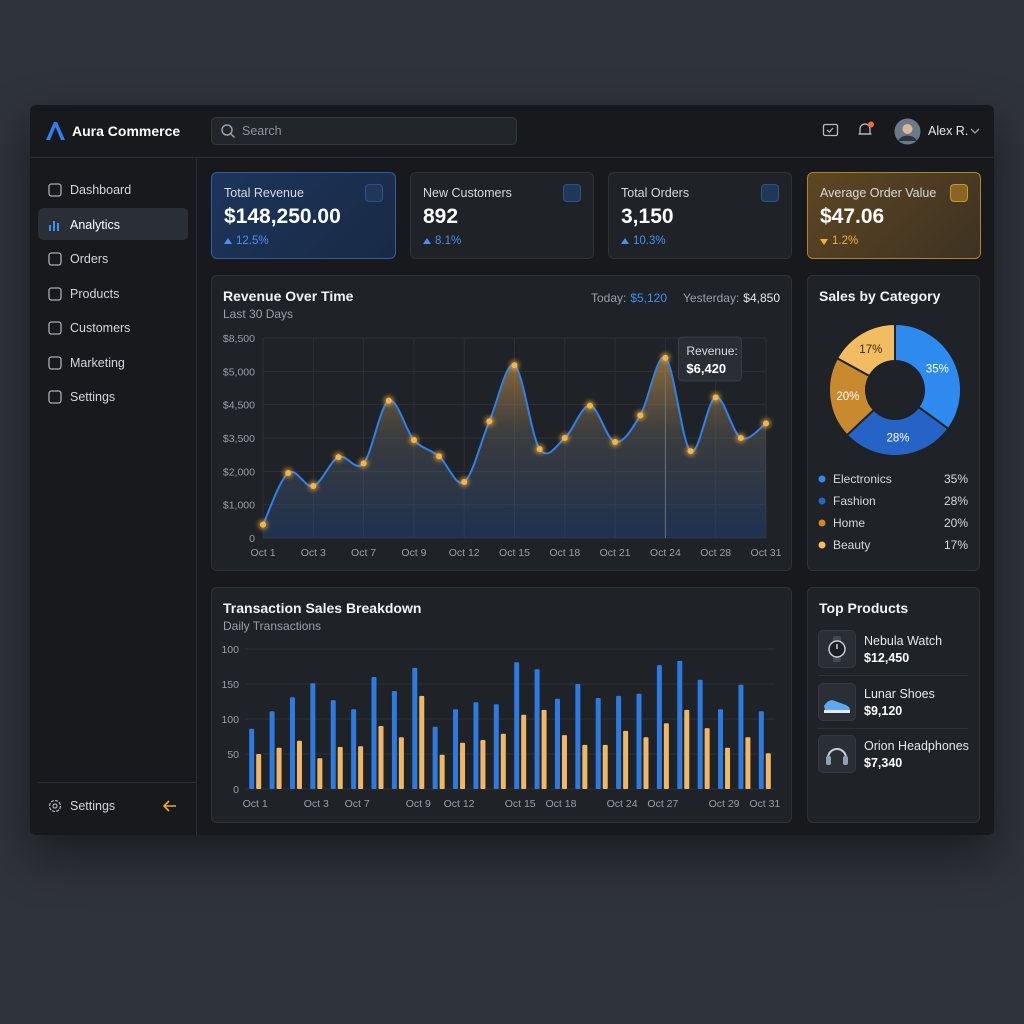 The height and width of the screenshot is (1024, 1024). Describe the element at coordinates (448, 241) in the screenshot. I see `kpi-change: 8.1%` at that location.